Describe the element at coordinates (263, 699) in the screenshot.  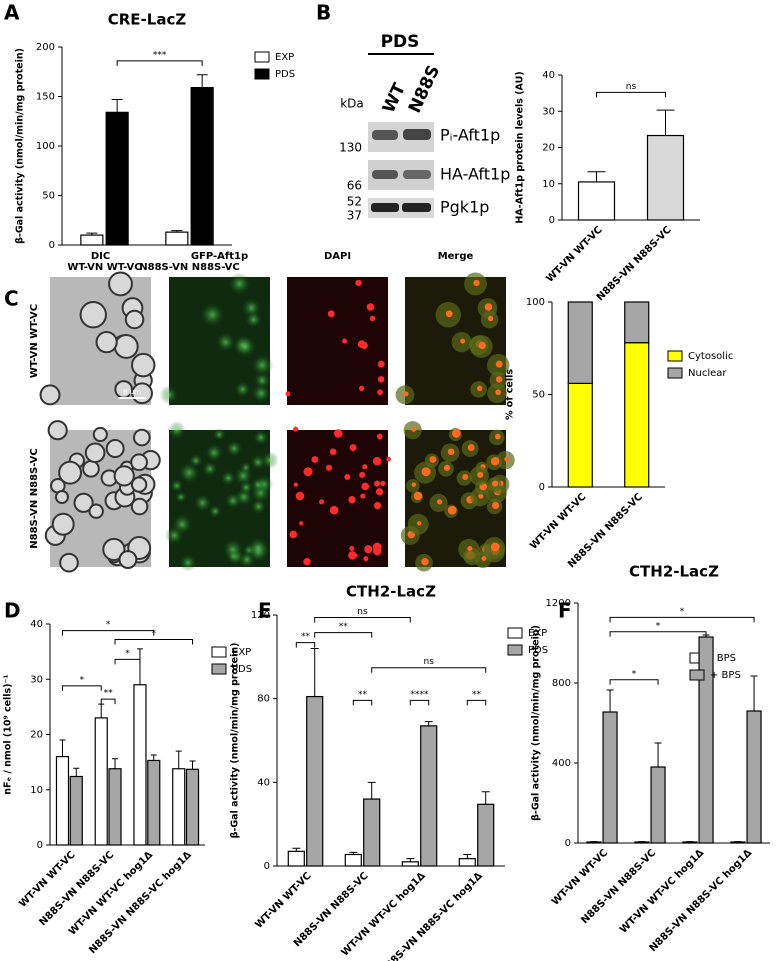
I see `y-tick-label: 80` at that location.